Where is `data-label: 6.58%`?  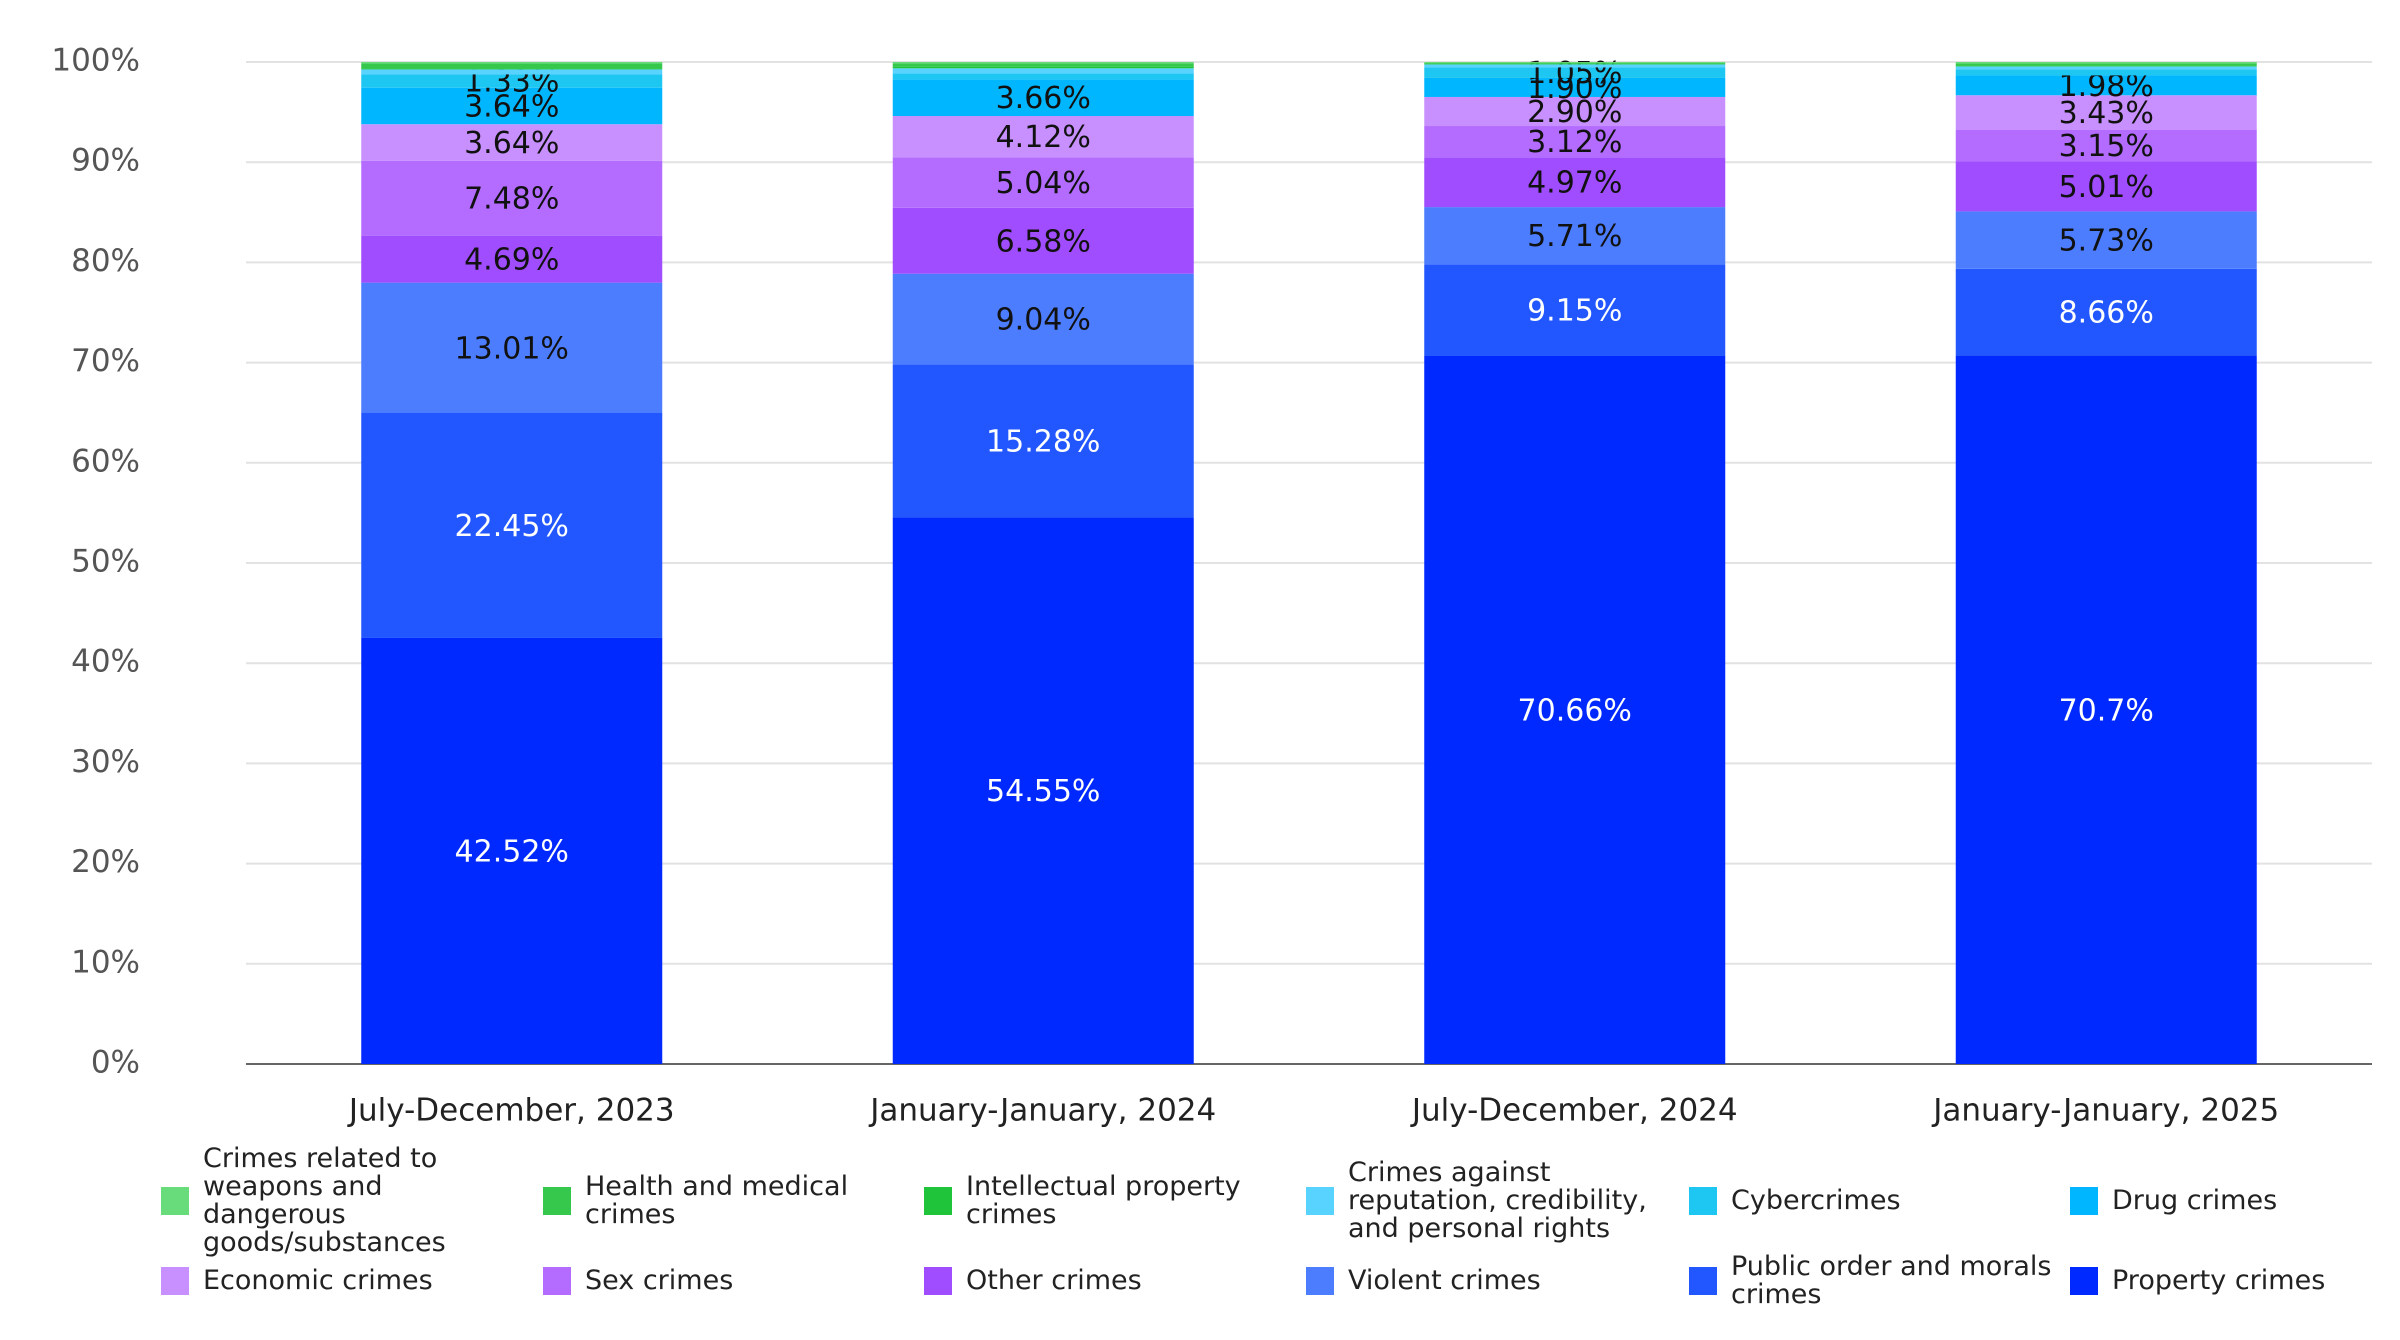
data-label: 6.58% is located at coordinates (1043, 241).